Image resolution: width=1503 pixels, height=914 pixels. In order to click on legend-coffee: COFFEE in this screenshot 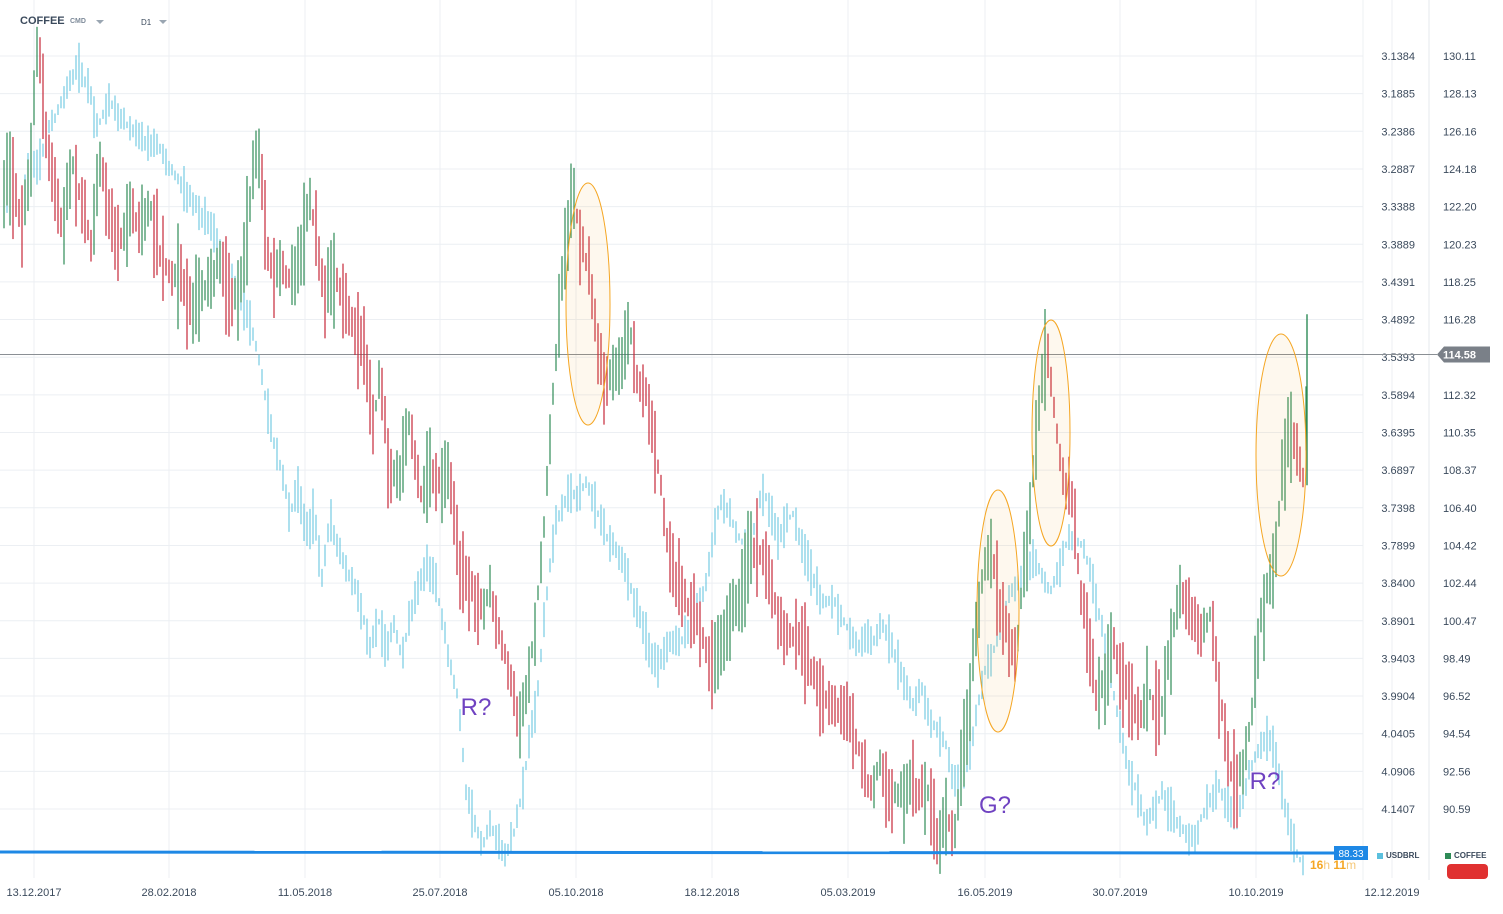, I will do `click(1465, 855)`.